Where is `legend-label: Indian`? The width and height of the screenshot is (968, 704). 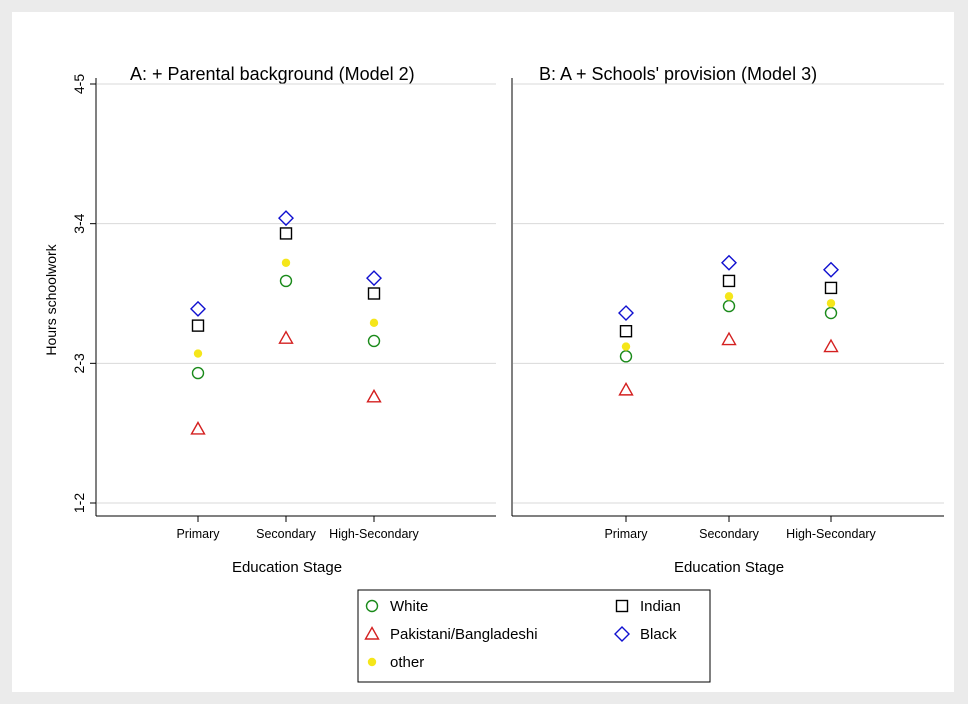
legend-label: Indian is located at coordinates (660, 606).